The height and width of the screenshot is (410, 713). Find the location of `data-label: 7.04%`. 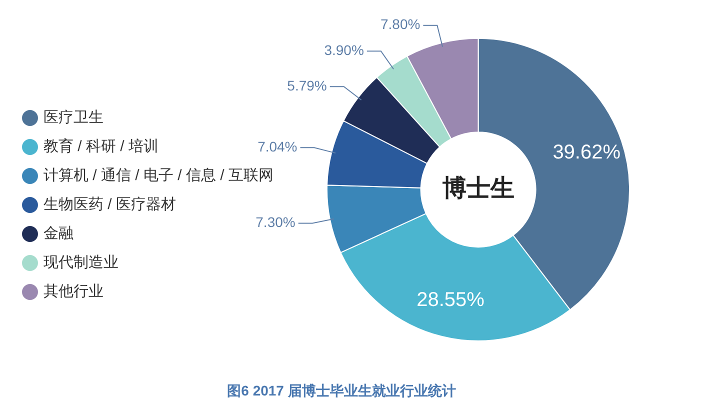

data-label: 7.04% is located at coordinates (278, 146).